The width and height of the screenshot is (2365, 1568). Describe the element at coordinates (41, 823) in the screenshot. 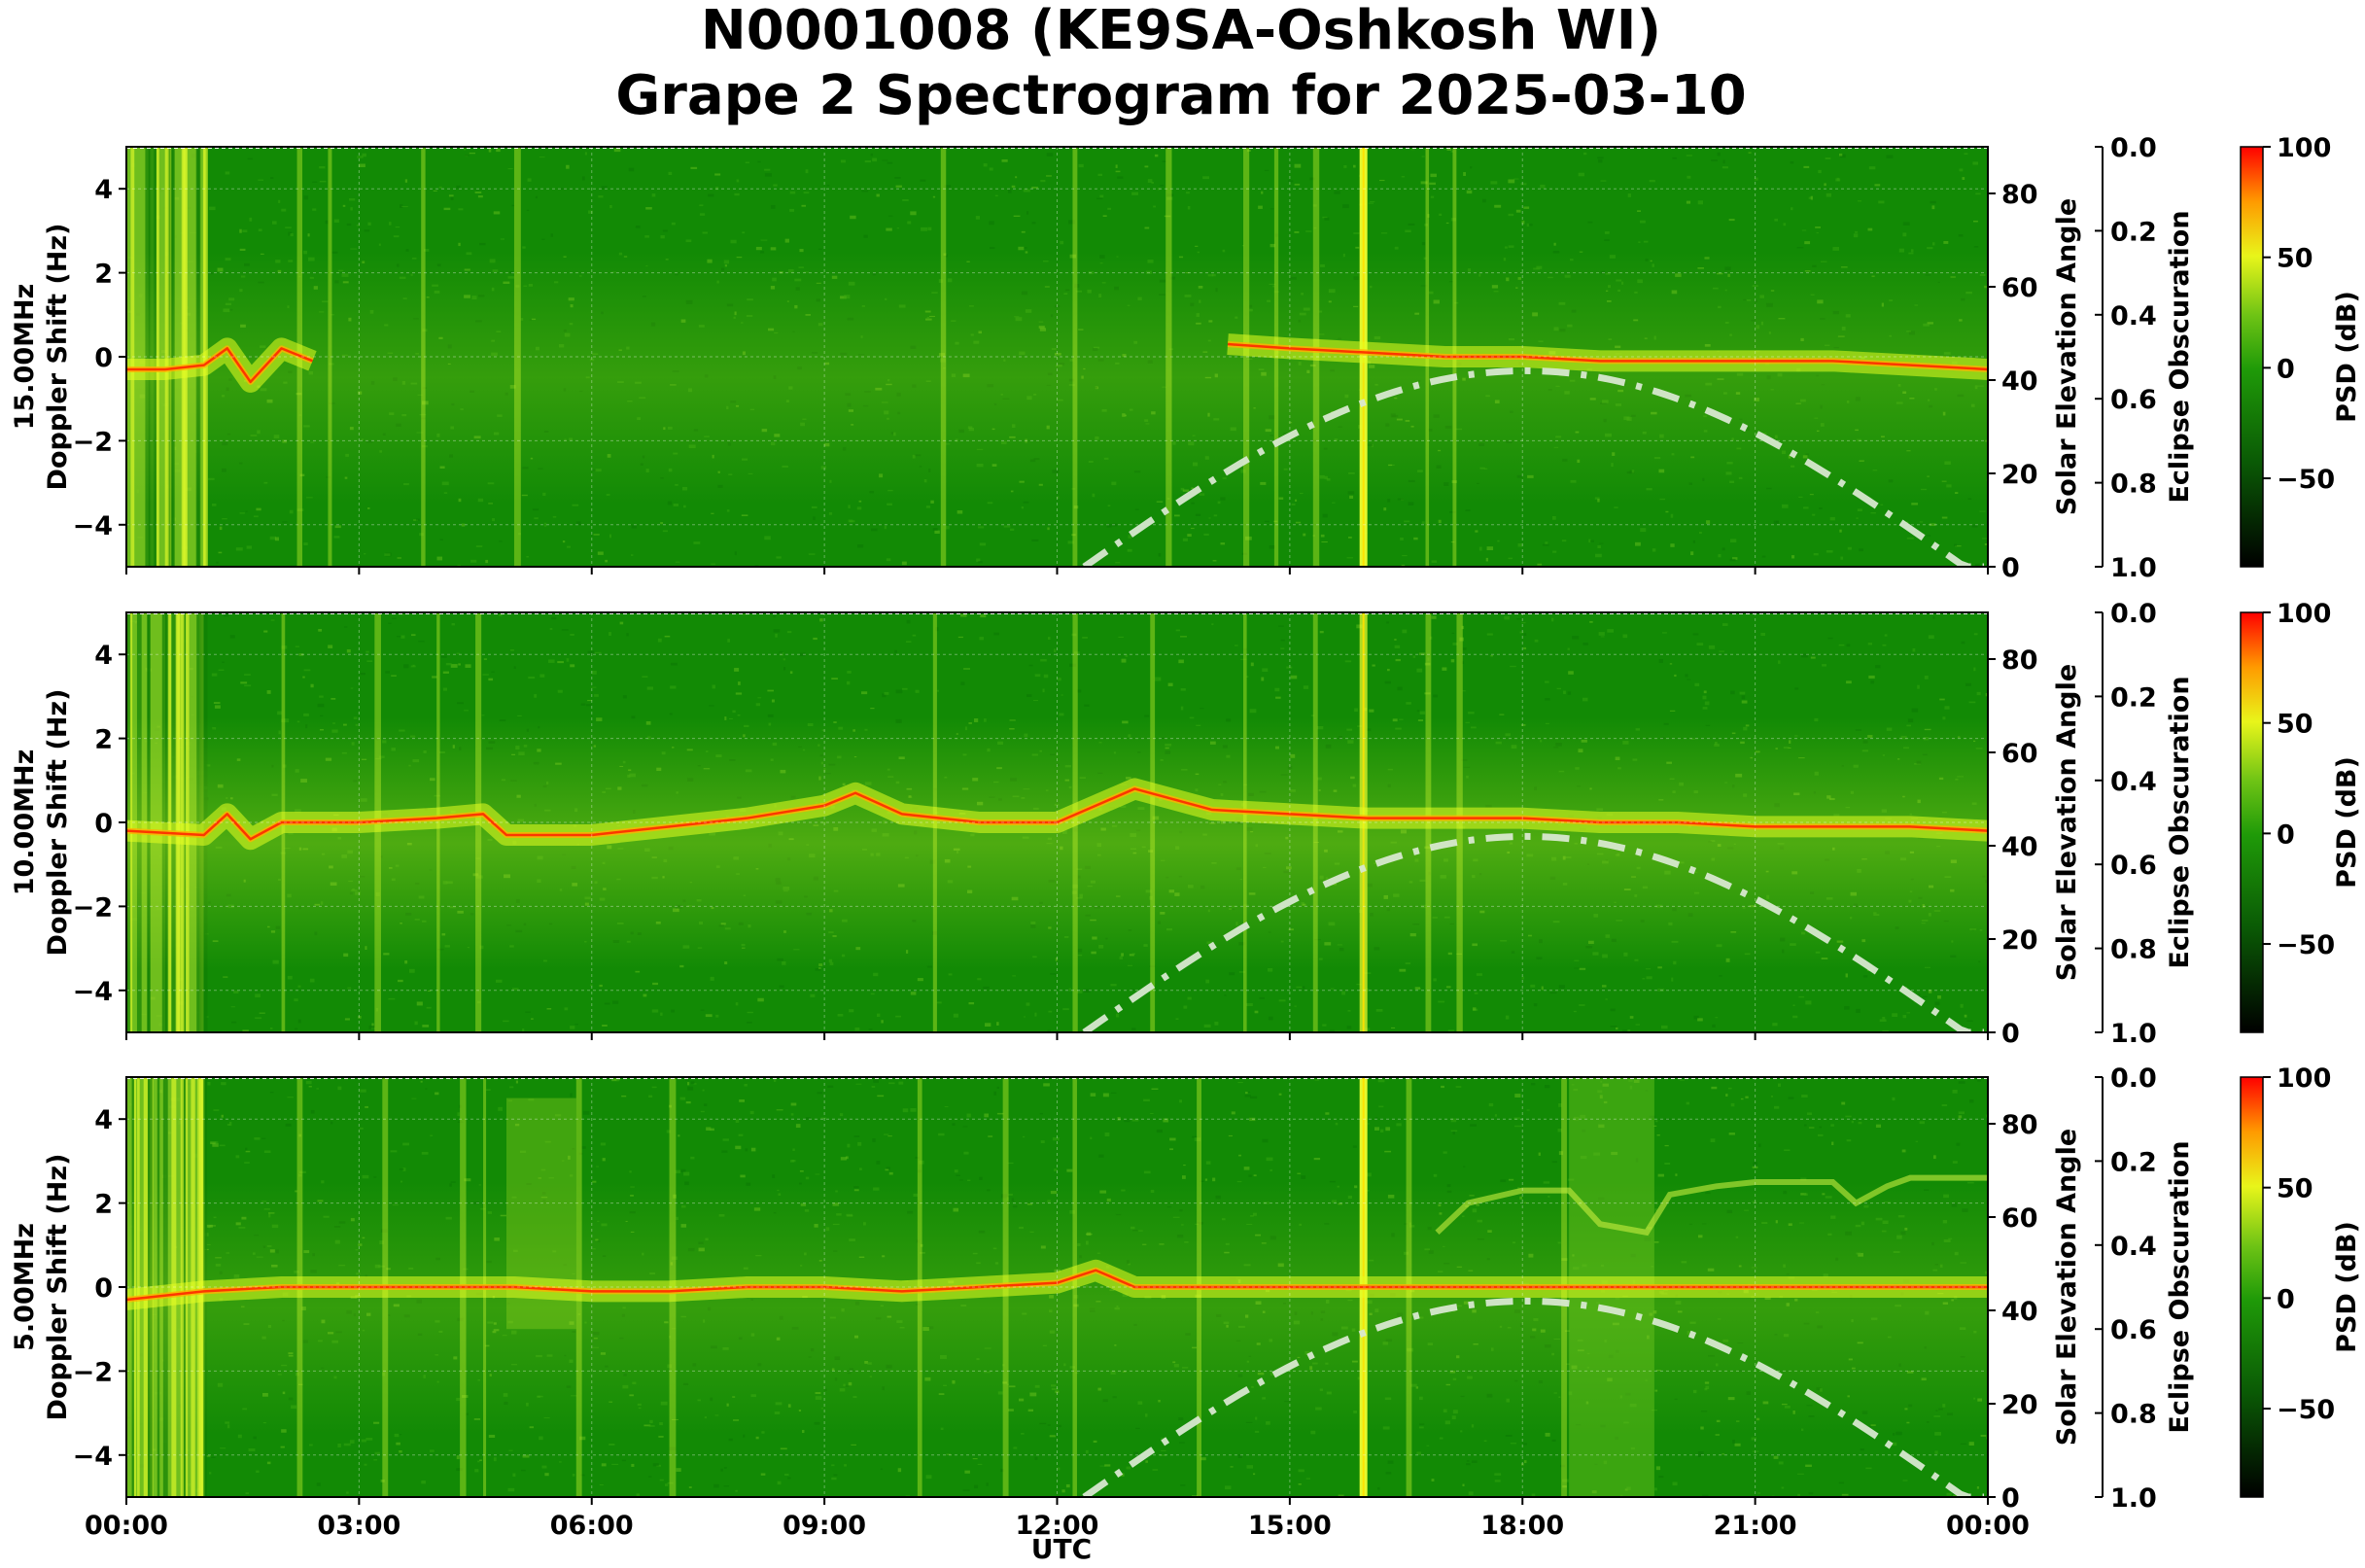

I see `y-axis-label: 10.00MHz Doppler Shift (Hz)` at that location.